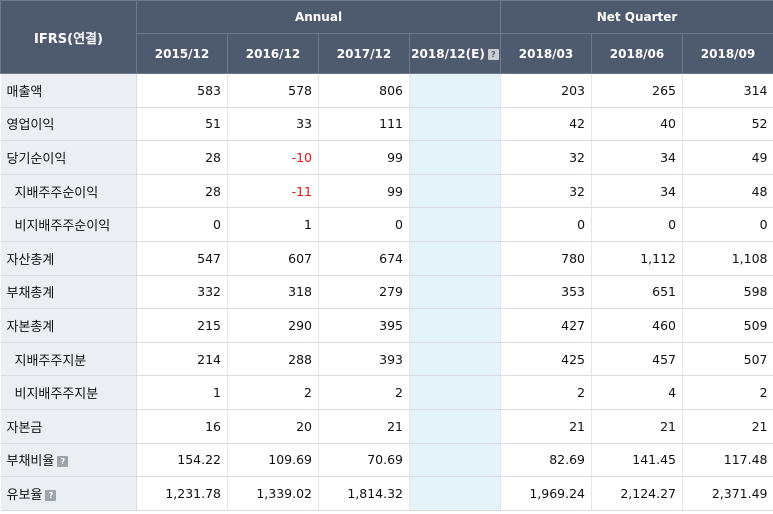 This screenshot has width=773, height=514. Describe the element at coordinates (364, 90) in the screenshot. I see `value-cell: 806` at that location.